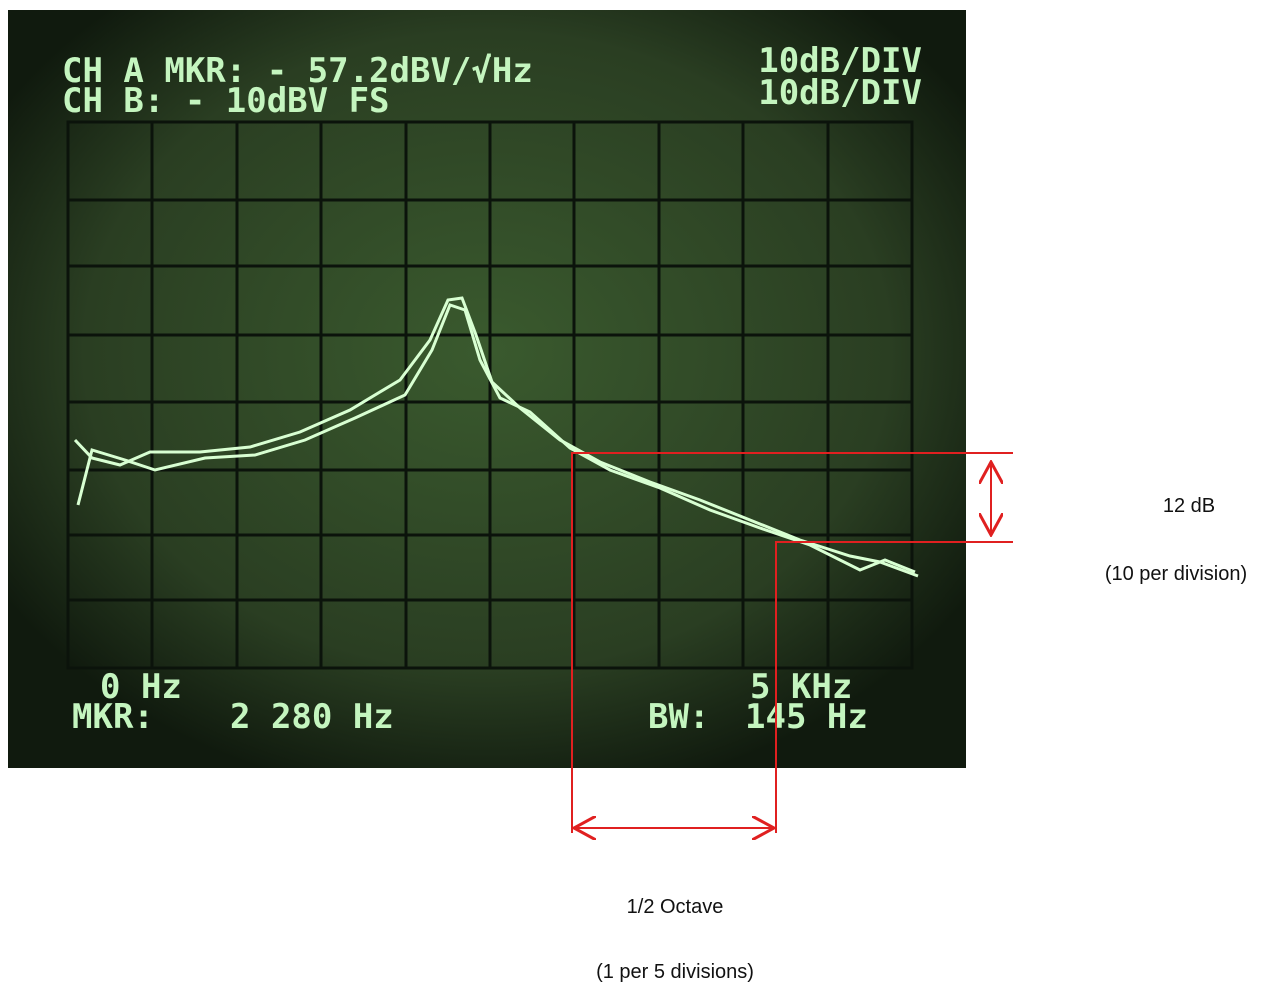  What do you see at coordinates (675, 972) in the screenshot?
I see `annotation-note: (1 per 5 divisions)` at bounding box center [675, 972].